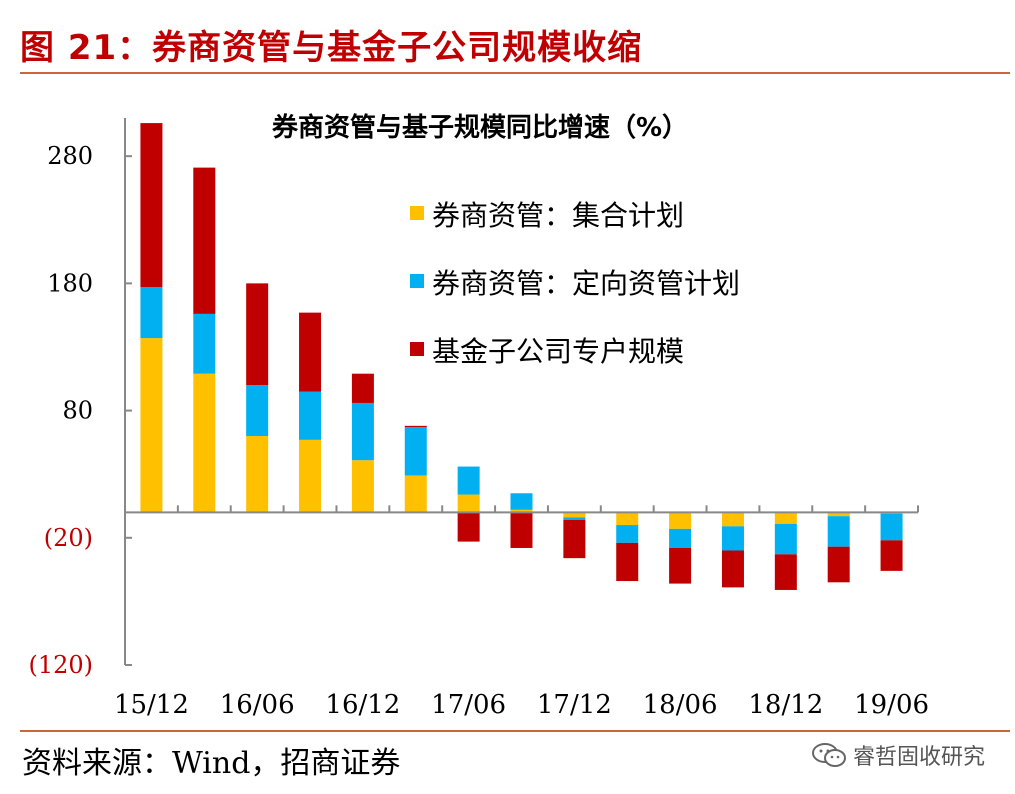 The width and height of the screenshot is (1015, 794). Describe the element at coordinates (732, 569) in the screenshot. I see `bar-18-09-s3` at that location.